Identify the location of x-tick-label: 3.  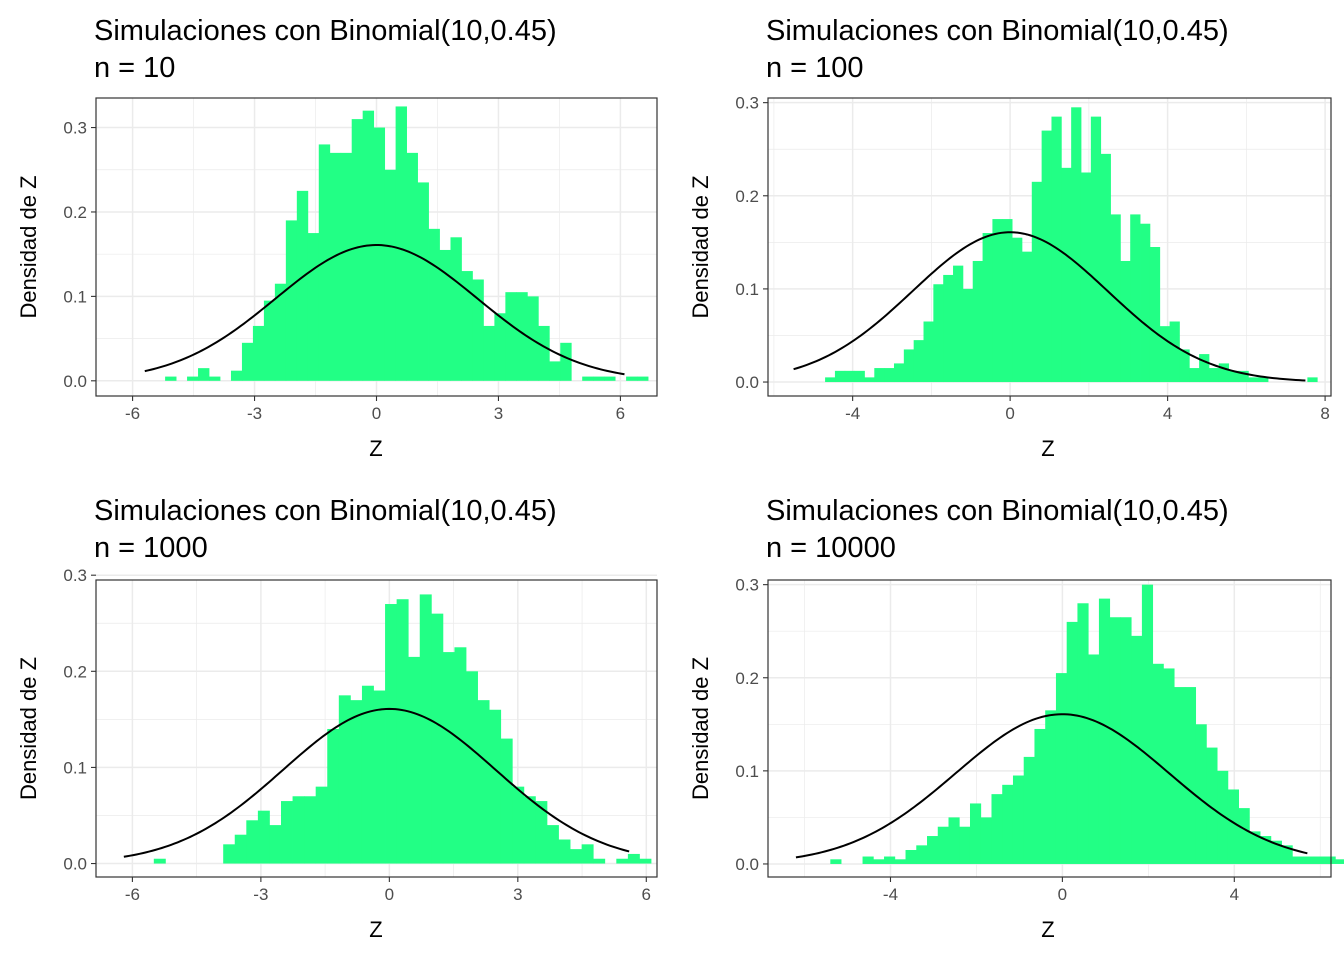
(517, 894).